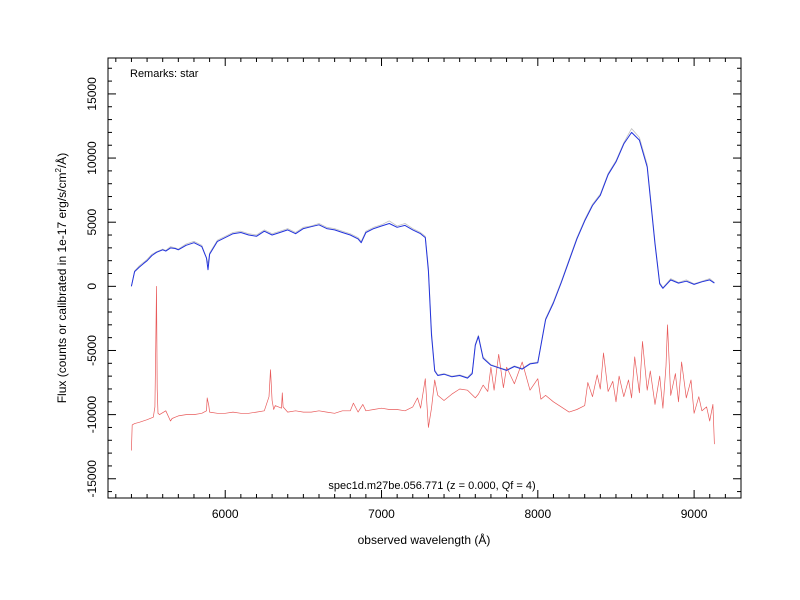 The image size is (800, 600). Describe the element at coordinates (92, 222) in the screenshot. I see `y-tick-label: 5000` at that location.